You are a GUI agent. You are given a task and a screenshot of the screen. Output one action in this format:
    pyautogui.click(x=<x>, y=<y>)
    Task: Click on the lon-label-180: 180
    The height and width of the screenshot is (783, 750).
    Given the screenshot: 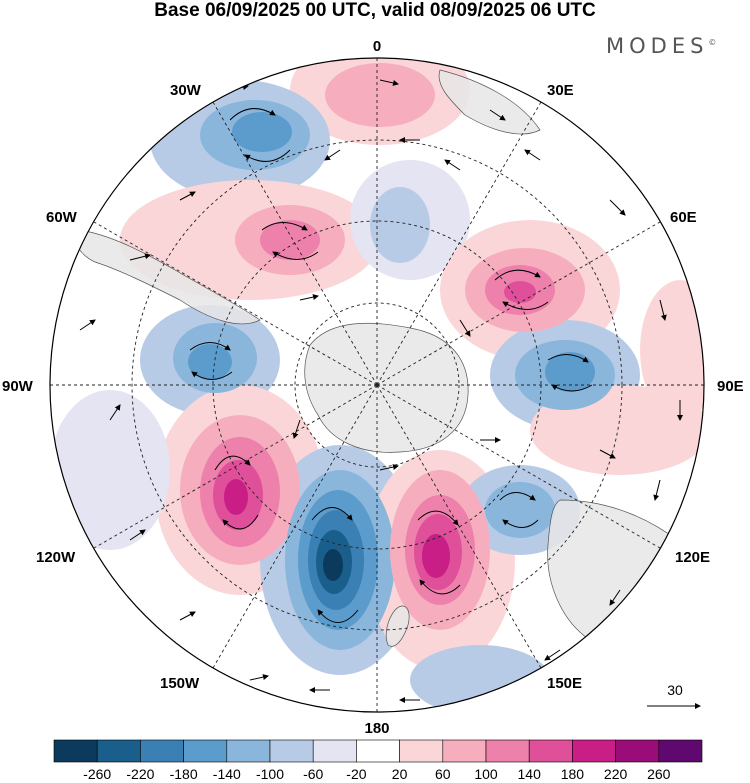 What is the action you would take?
    pyautogui.click(x=376, y=728)
    